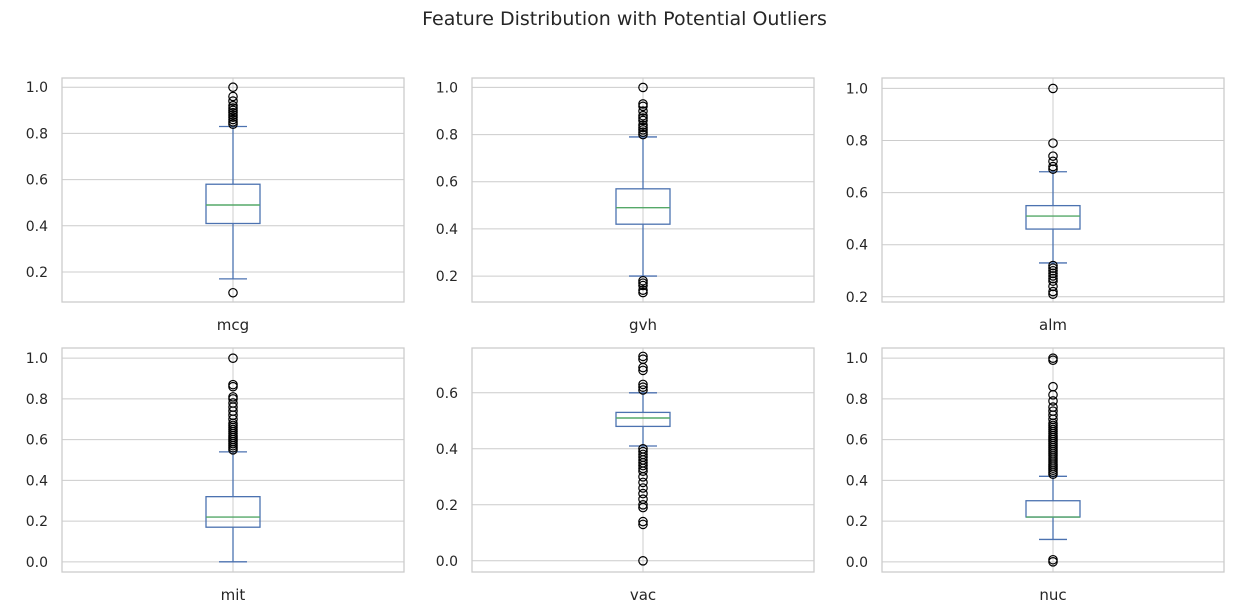 The height and width of the screenshot is (611, 1239). I want to click on subplot-nuc: 0.0 0.2 0.4 0.6 0.8 1.0 nuc, so click(1035, 475).